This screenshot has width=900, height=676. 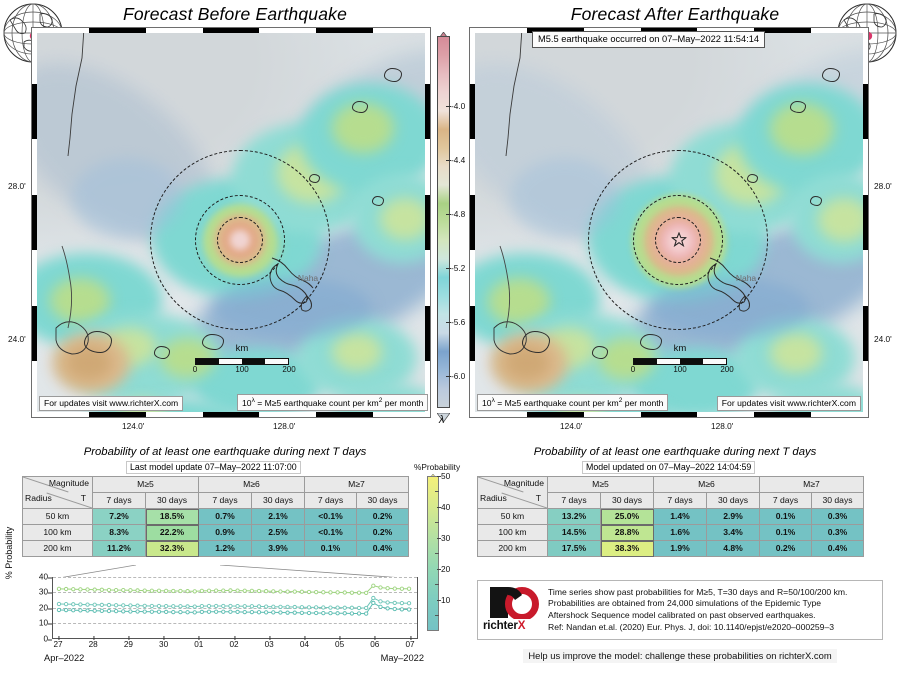 What do you see at coordinates (235, 572) in the screenshot?
I see `zoom-connector-lines` at bounding box center [235, 572].